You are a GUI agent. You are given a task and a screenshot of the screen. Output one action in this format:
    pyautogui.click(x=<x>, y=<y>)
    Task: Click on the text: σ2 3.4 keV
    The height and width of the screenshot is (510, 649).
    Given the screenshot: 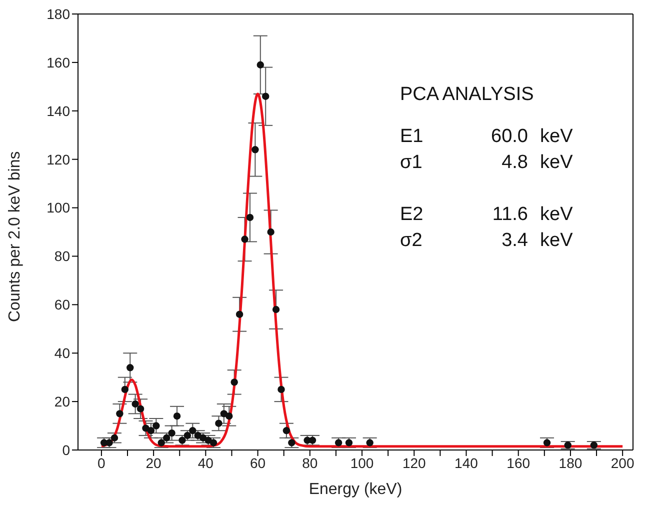 What is the action you would take?
    pyautogui.click(x=486, y=240)
    